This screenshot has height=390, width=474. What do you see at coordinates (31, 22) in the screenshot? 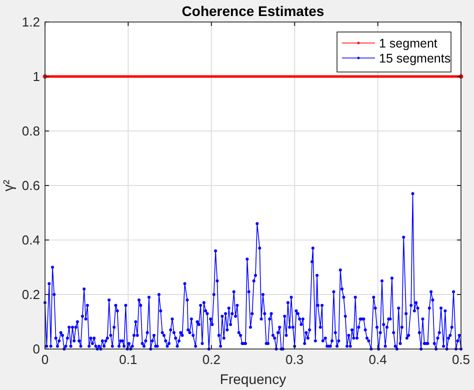
I see `y-tick-label: 1.2` at bounding box center [31, 22].